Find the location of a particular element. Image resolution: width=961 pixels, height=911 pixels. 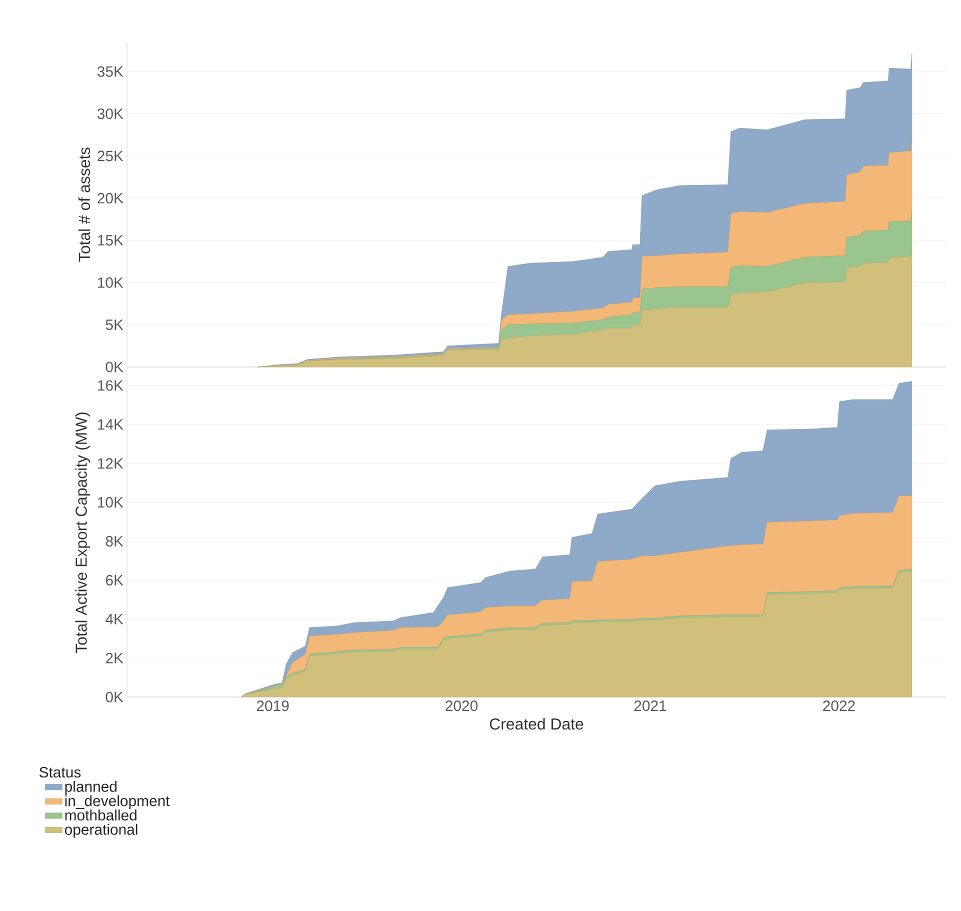

y-tick-label: 8K is located at coordinates (115, 541).